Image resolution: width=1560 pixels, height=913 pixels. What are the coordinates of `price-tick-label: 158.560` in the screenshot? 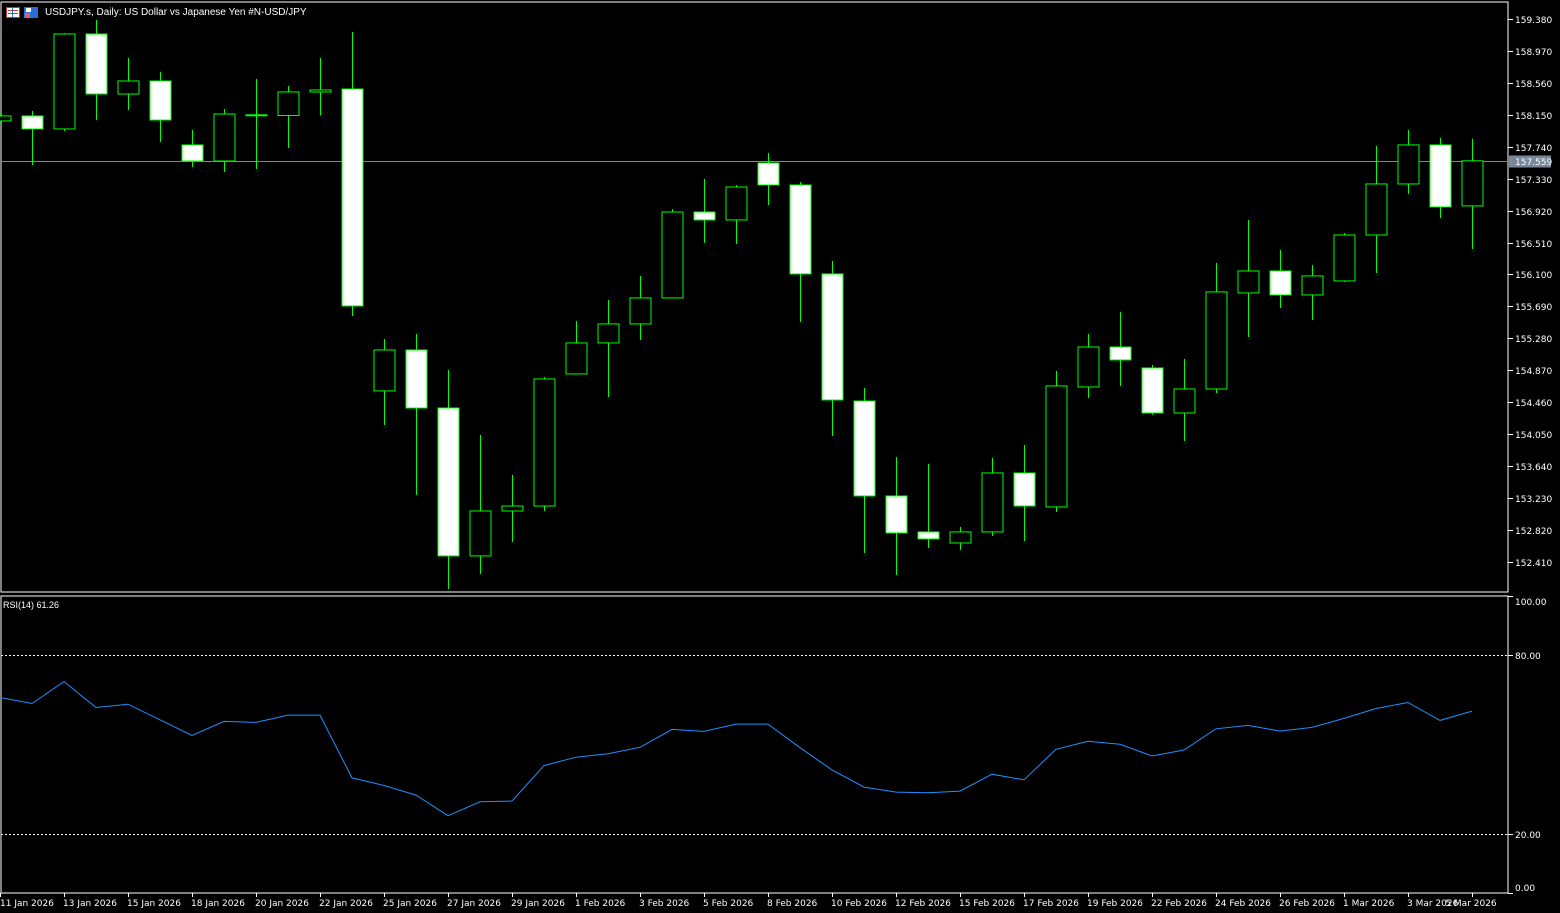 It's located at (1533, 85).